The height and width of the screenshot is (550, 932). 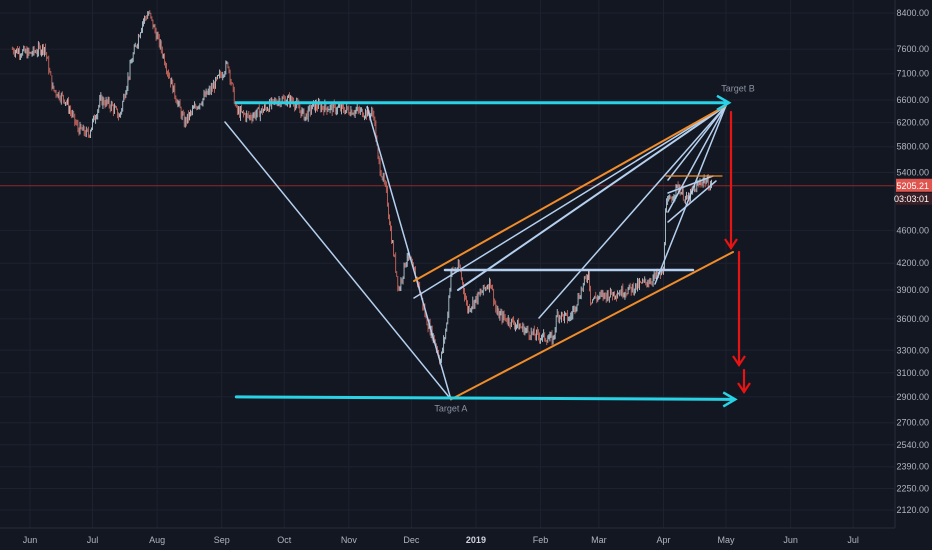 What do you see at coordinates (912, 290) in the screenshot?
I see `y-tick-label: 3900.00` at bounding box center [912, 290].